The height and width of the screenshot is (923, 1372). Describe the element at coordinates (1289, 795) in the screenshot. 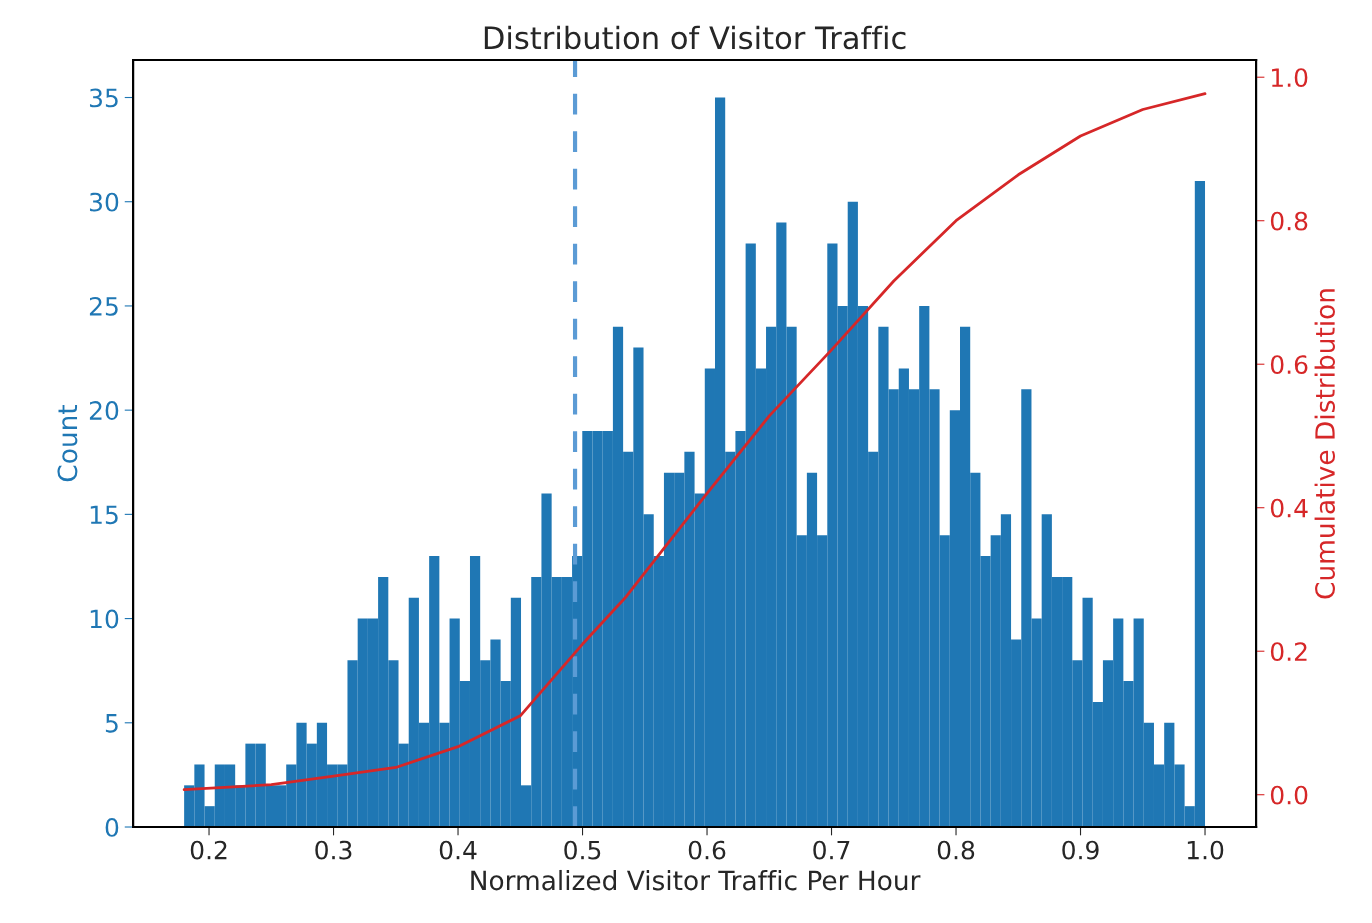

I see `y2-tick-label: 0.0` at that location.